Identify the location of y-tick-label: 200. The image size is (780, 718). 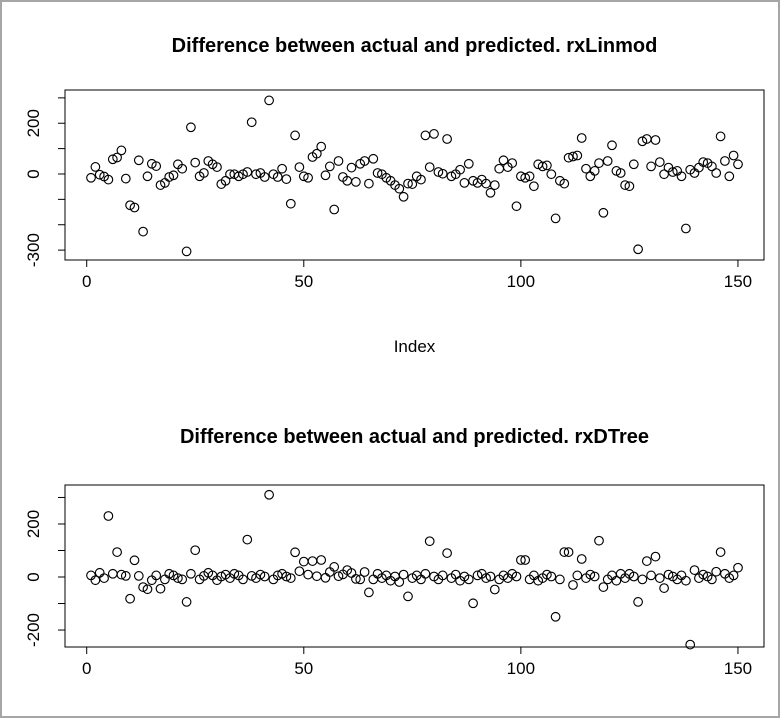
(33, 524).